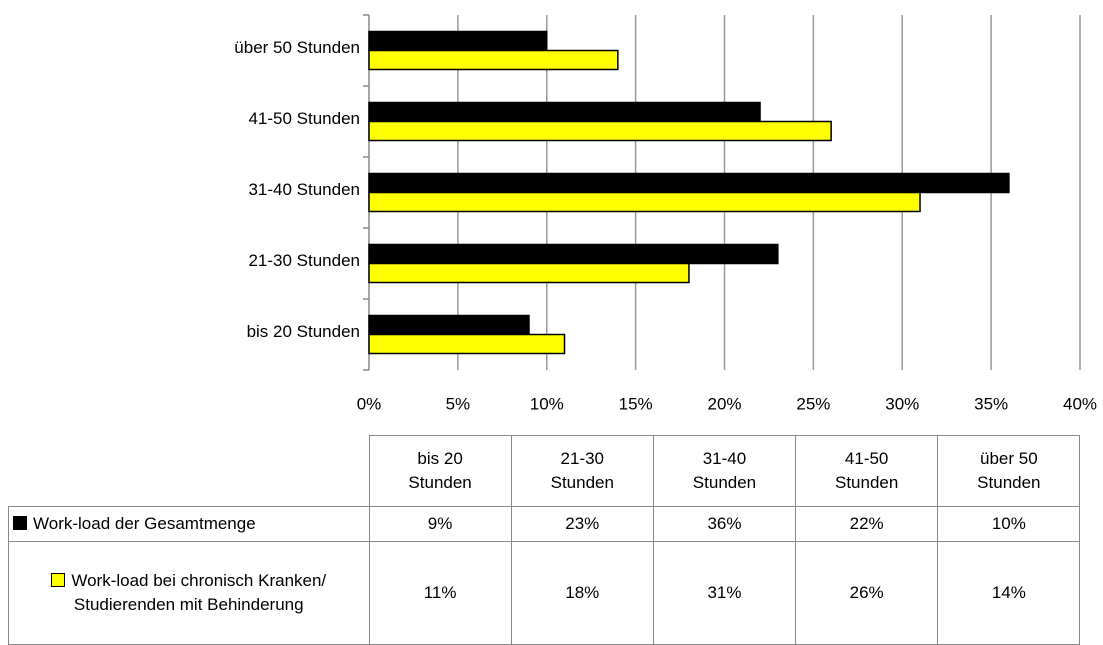 This screenshot has width=1103, height=645. Describe the element at coordinates (297, 47) in the screenshot. I see `y-tick-label: über 50 Stunden` at that location.